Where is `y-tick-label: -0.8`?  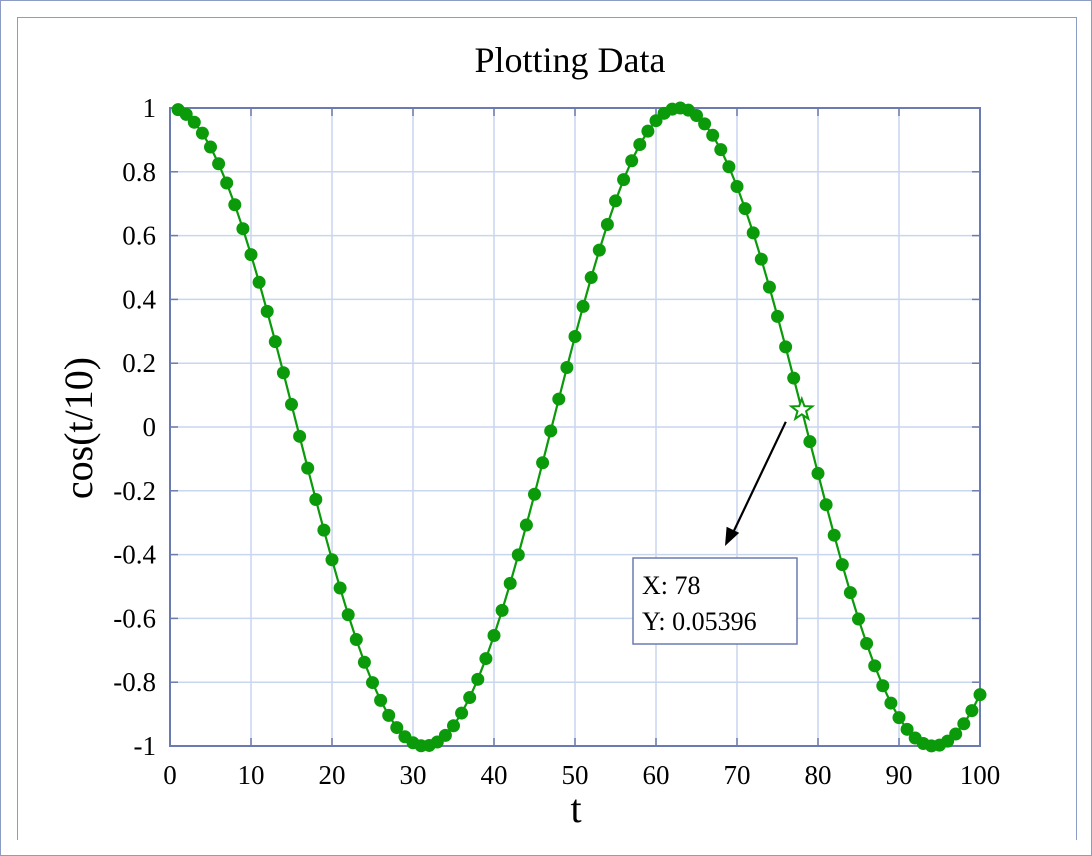 y-tick-label: -0.8 is located at coordinates (134, 682).